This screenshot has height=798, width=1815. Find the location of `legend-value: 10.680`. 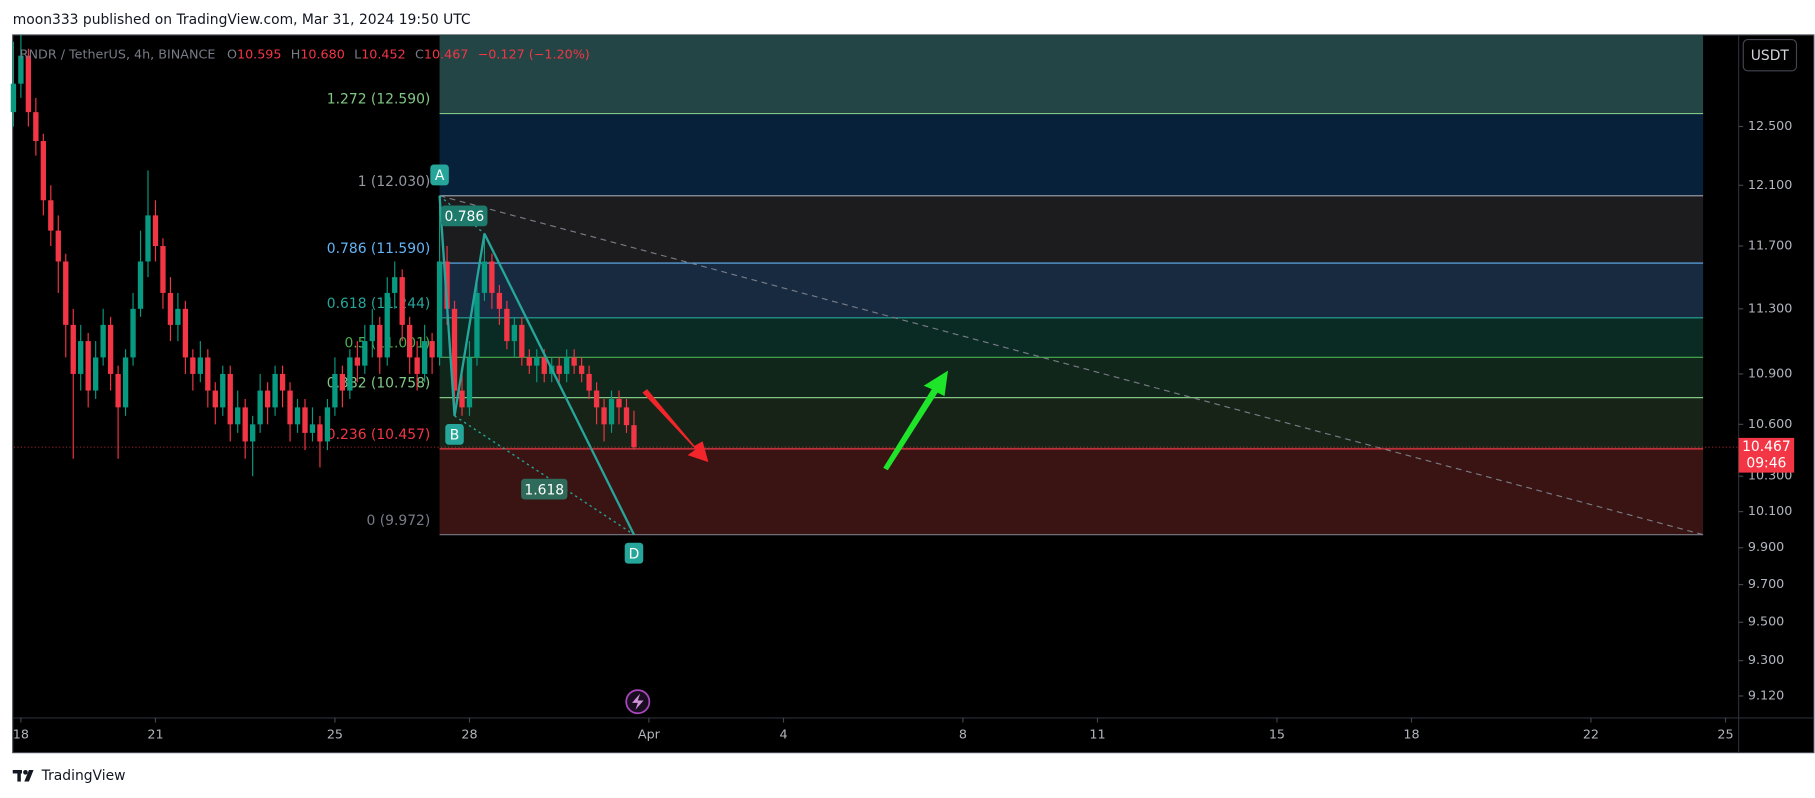

legend-value: 10.680 is located at coordinates (322, 54).